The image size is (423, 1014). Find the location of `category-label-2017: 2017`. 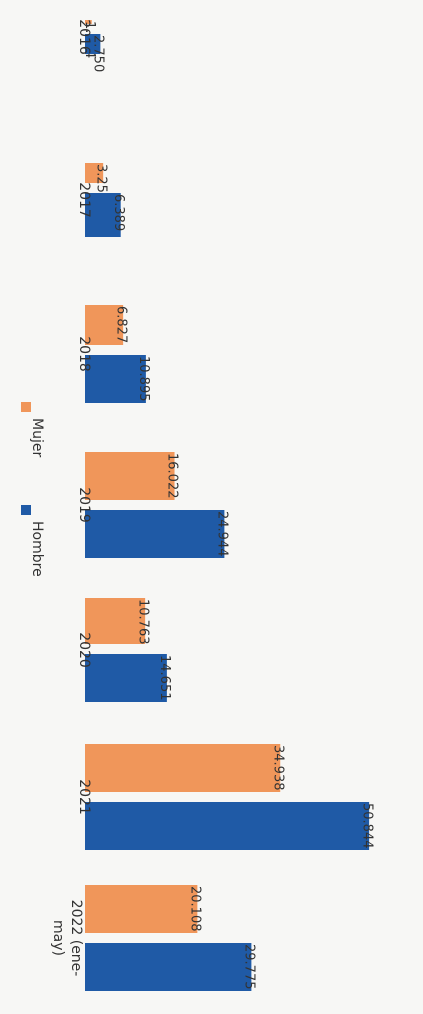

category-label-2017: 2017 is located at coordinates (84, 200).